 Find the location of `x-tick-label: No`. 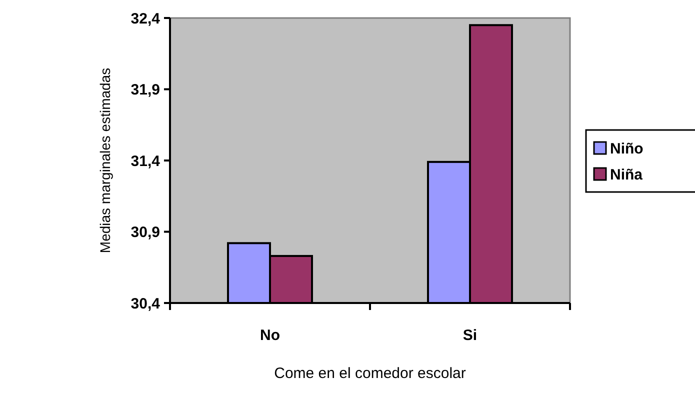

x-tick-label: No is located at coordinates (270, 335).